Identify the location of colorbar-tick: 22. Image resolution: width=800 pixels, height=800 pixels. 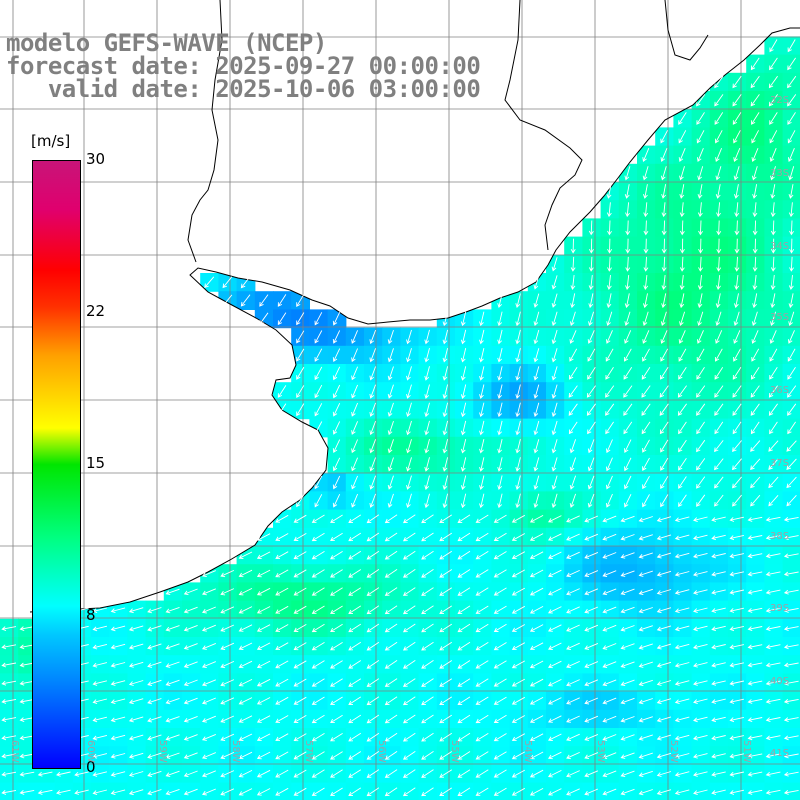
(96, 311).